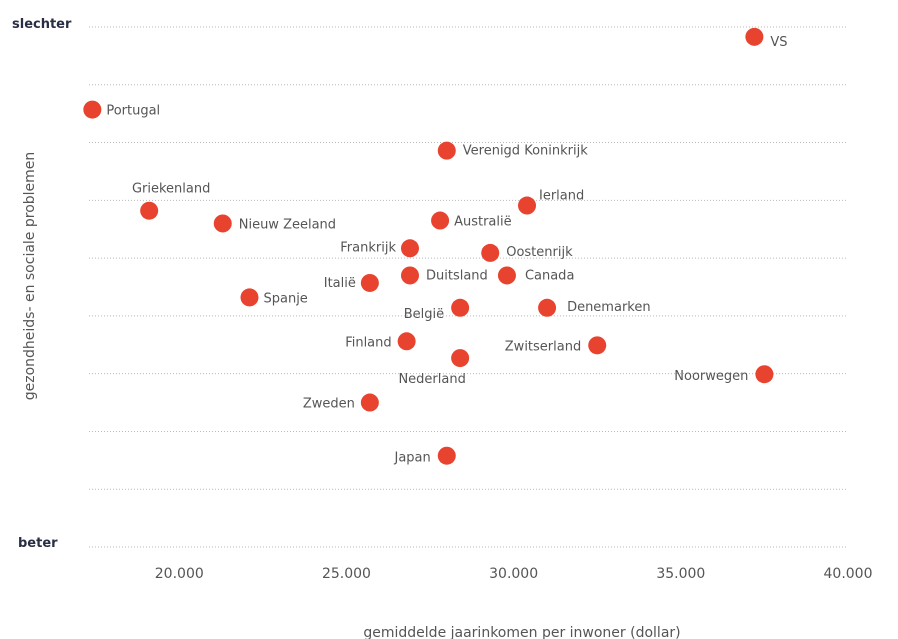 Image resolution: width=898 pixels, height=639 pixels. What do you see at coordinates (329, 404) in the screenshot?
I see `point-label: Zweden` at bounding box center [329, 404].